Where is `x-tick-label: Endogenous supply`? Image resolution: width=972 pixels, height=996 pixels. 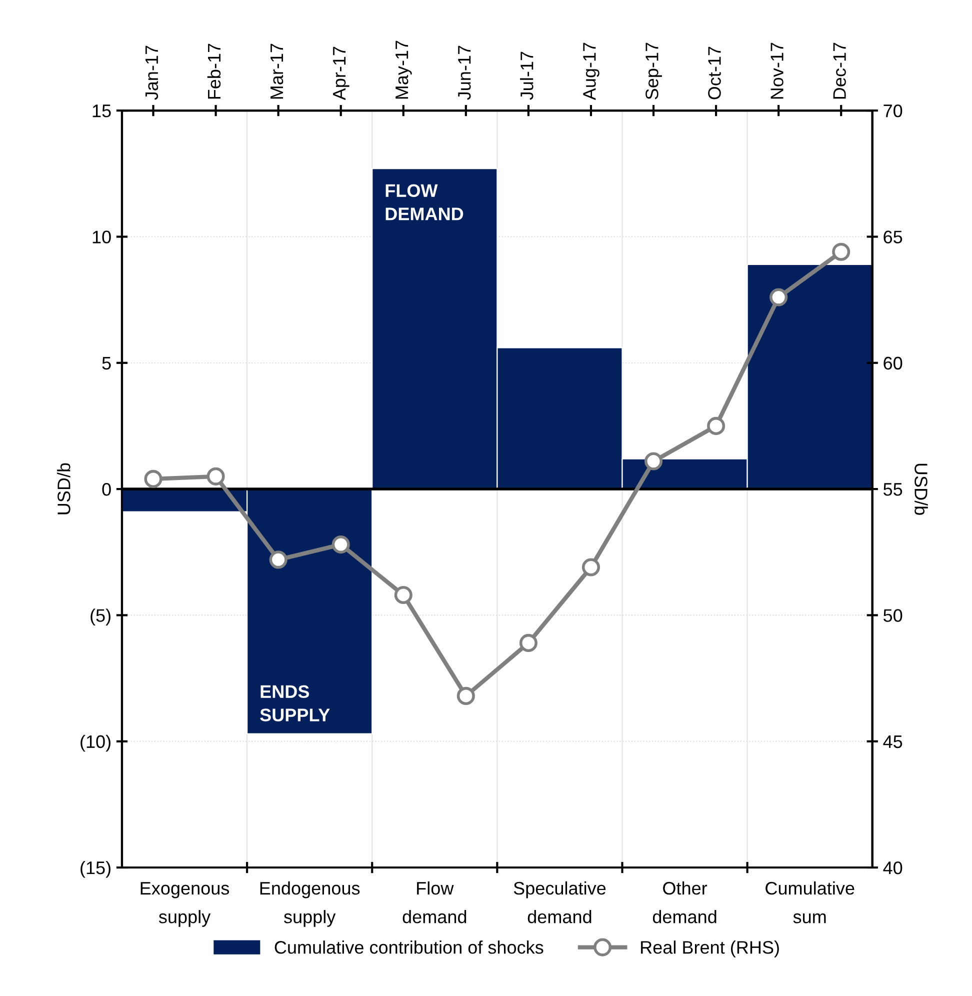
x-tick-label: Endogenous supply is located at coordinates (310, 904).